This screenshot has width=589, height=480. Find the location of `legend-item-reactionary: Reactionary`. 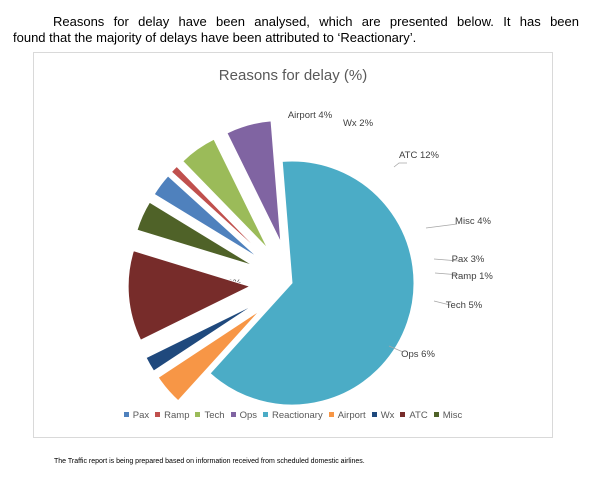

legend-item-reactionary: Reactionary is located at coordinates (293, 415).